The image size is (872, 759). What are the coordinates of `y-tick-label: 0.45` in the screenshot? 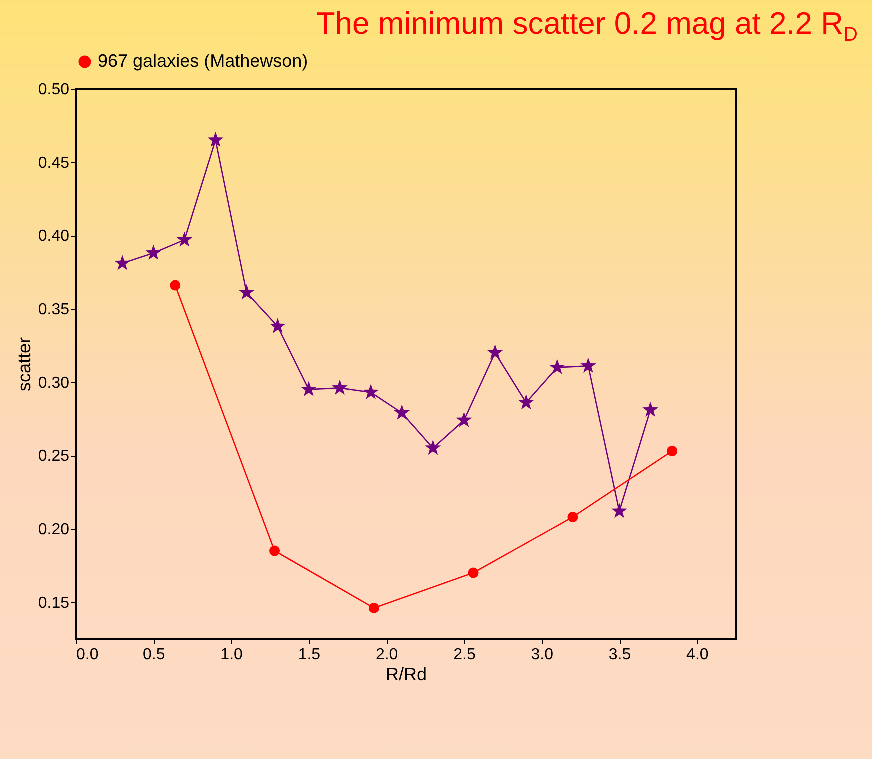 It's located at (54, 163).